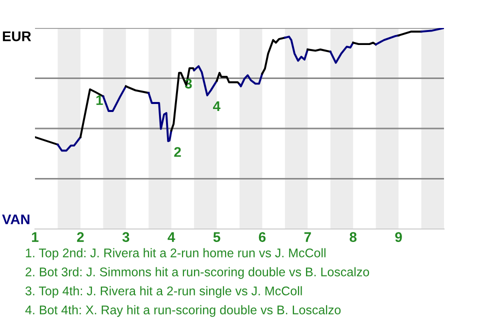 The height and width of the screenshot is (320, 480). What do you see at coordinates (16, 219) in the screenshot?
I see `text: VAN` at bounding box center [16, 219].